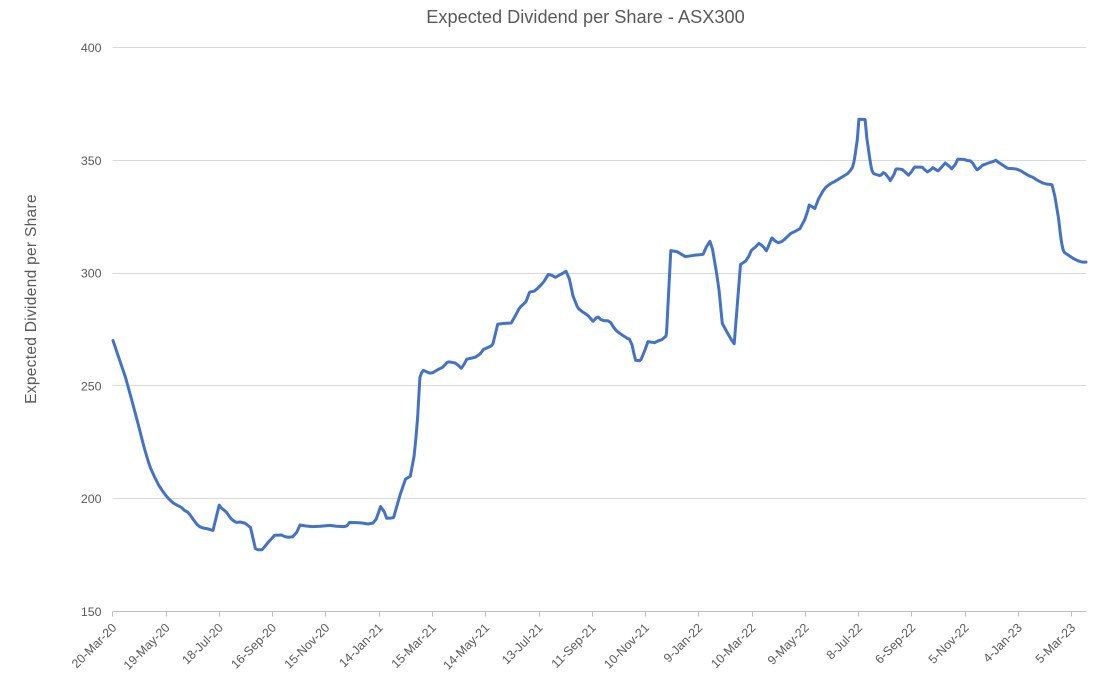  What do you see at coordinates (94, 646) in the screenshot?
I see `svg-text: 20-Mar-20` at bounding box center [94, 646].